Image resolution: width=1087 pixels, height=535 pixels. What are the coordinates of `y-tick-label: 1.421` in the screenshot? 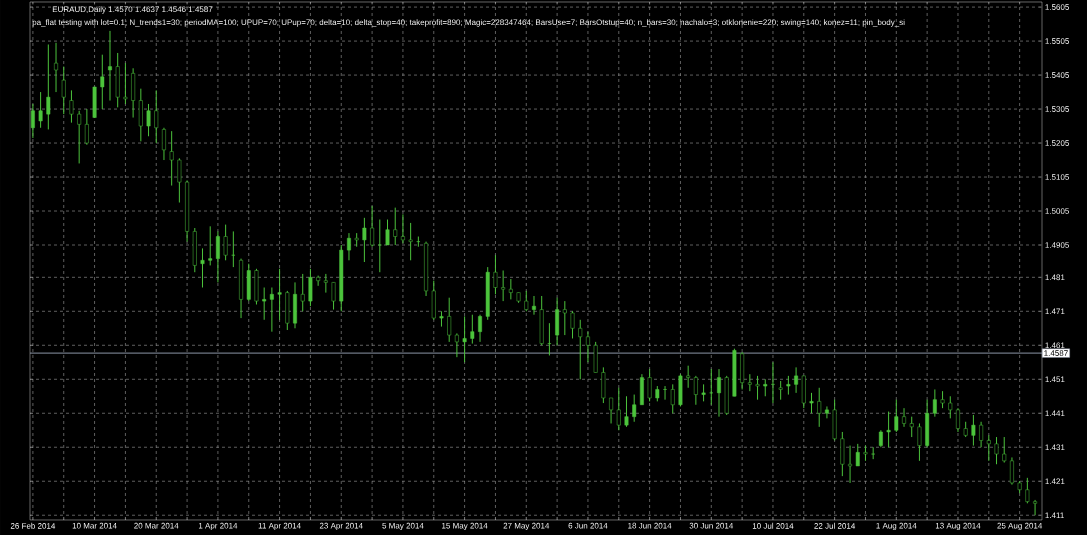 It's located at (1055, 481).